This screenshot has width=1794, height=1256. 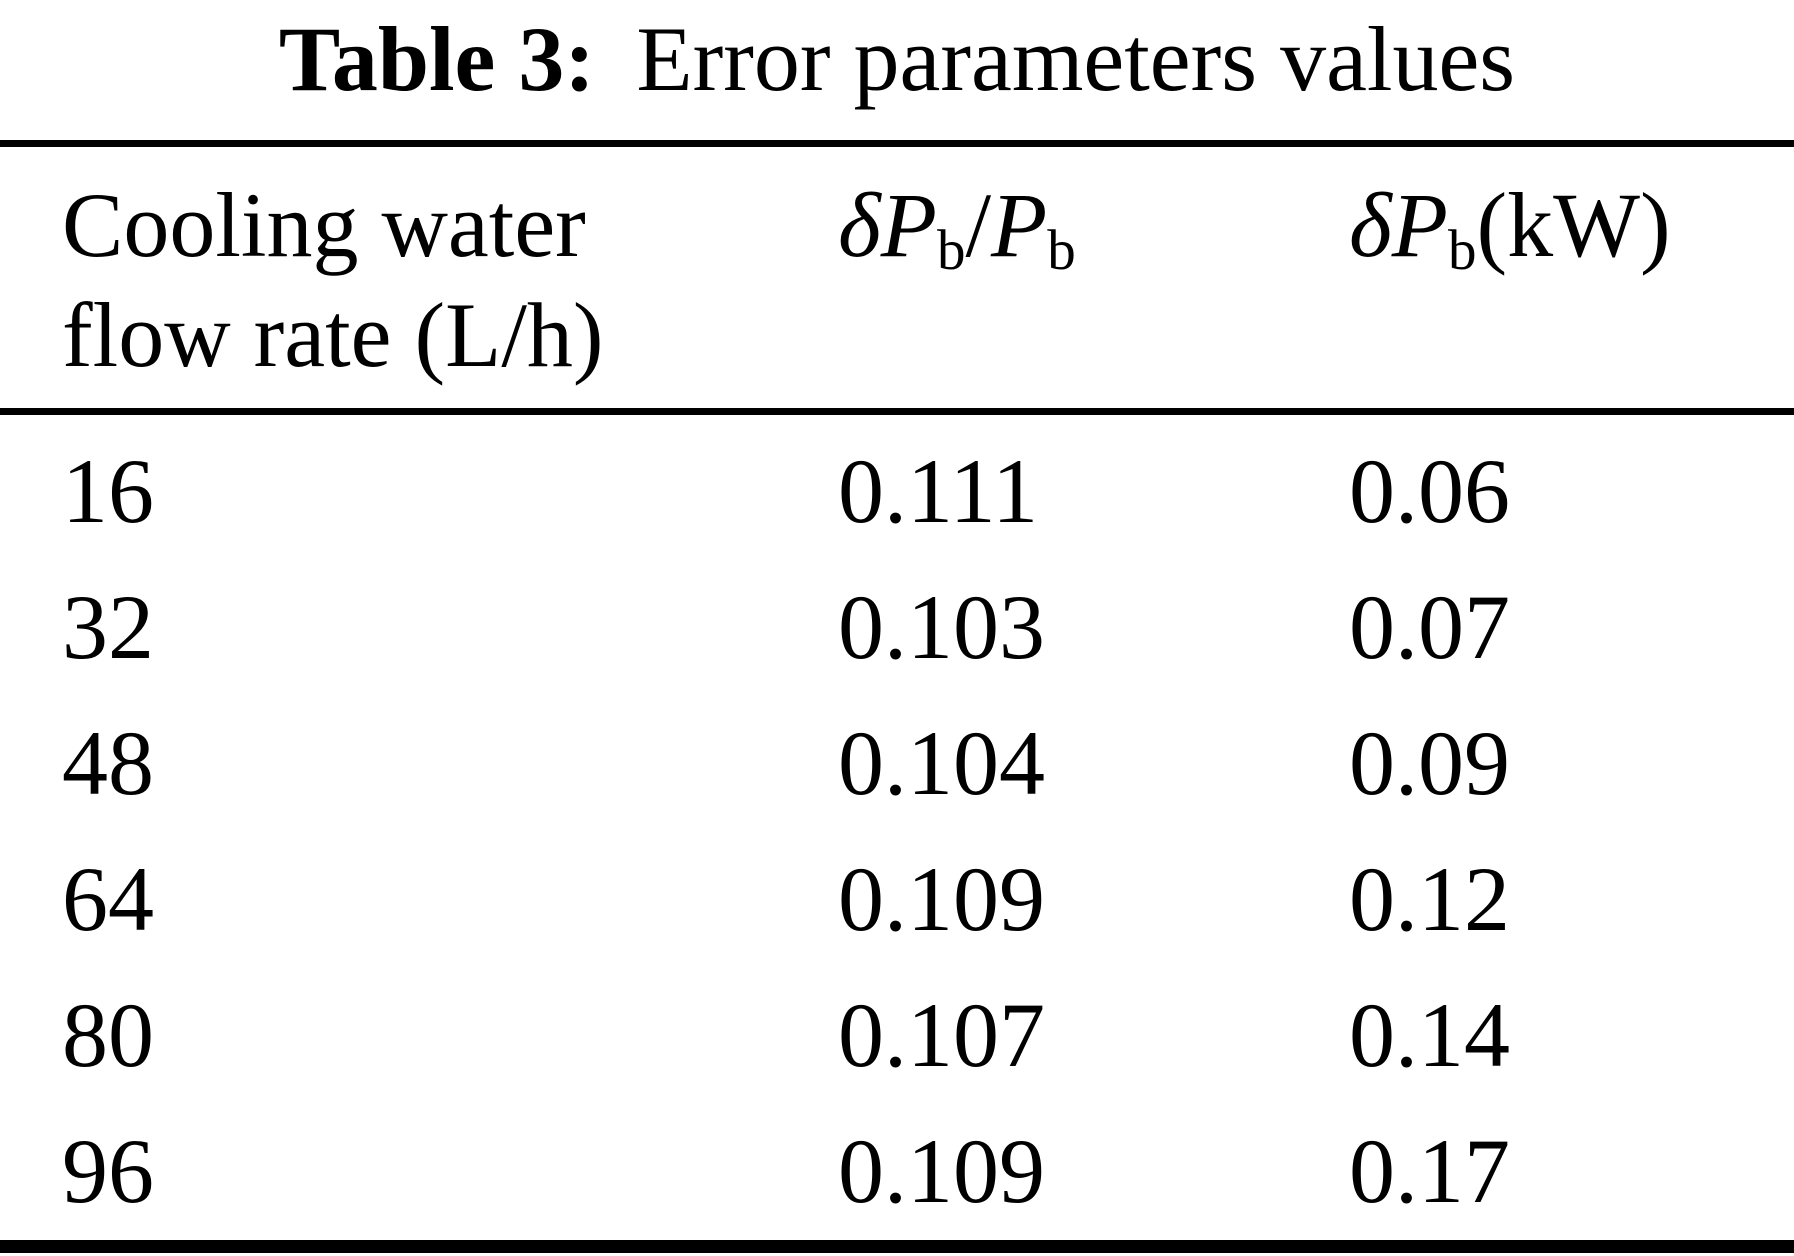 I want to click on flow-rate-value: 16, so click(x=108, y=491).